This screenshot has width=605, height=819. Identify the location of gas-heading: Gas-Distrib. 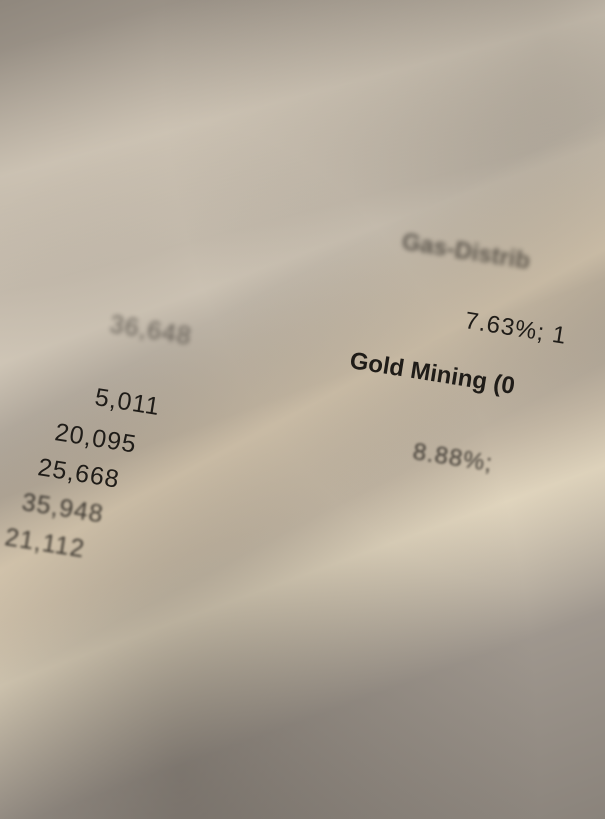
(465, 252).